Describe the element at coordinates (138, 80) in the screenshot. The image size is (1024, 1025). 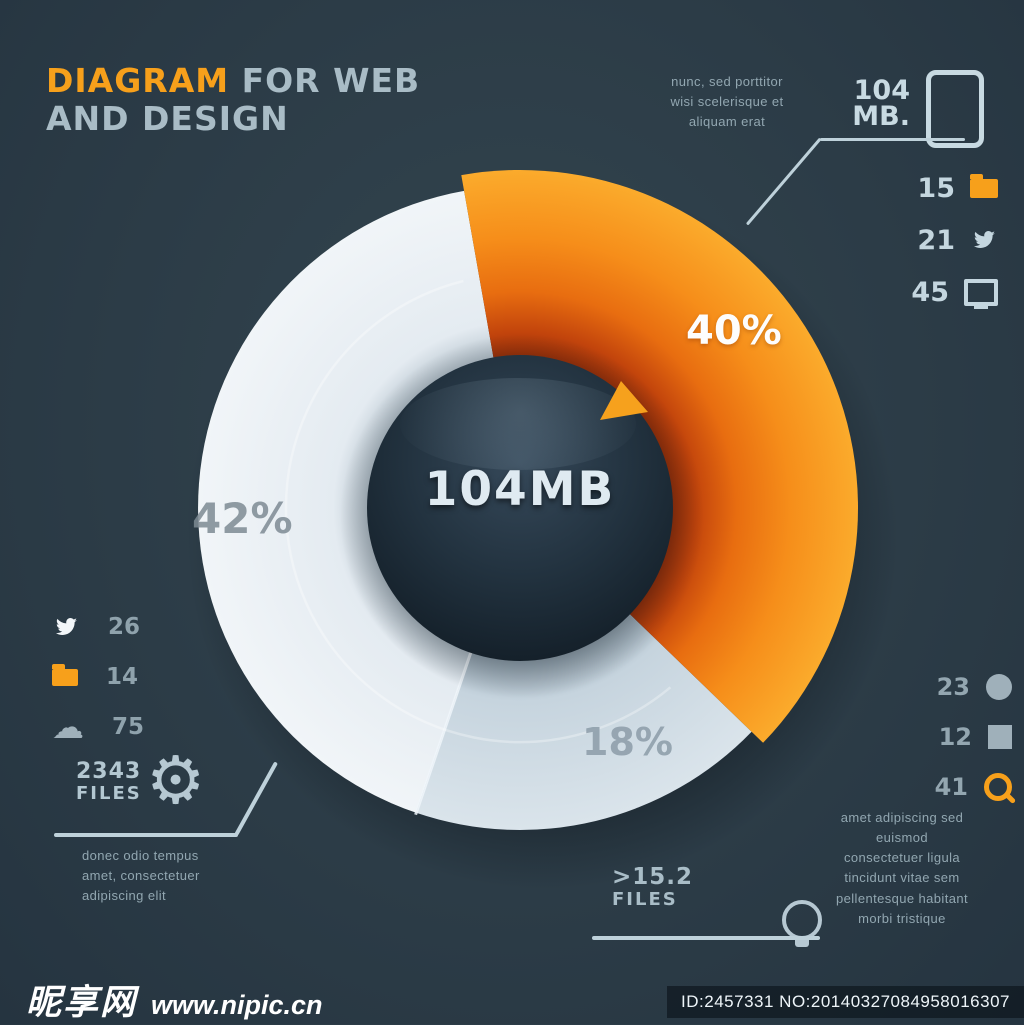
I see `title-highlight: DIAGRAM` at that location.